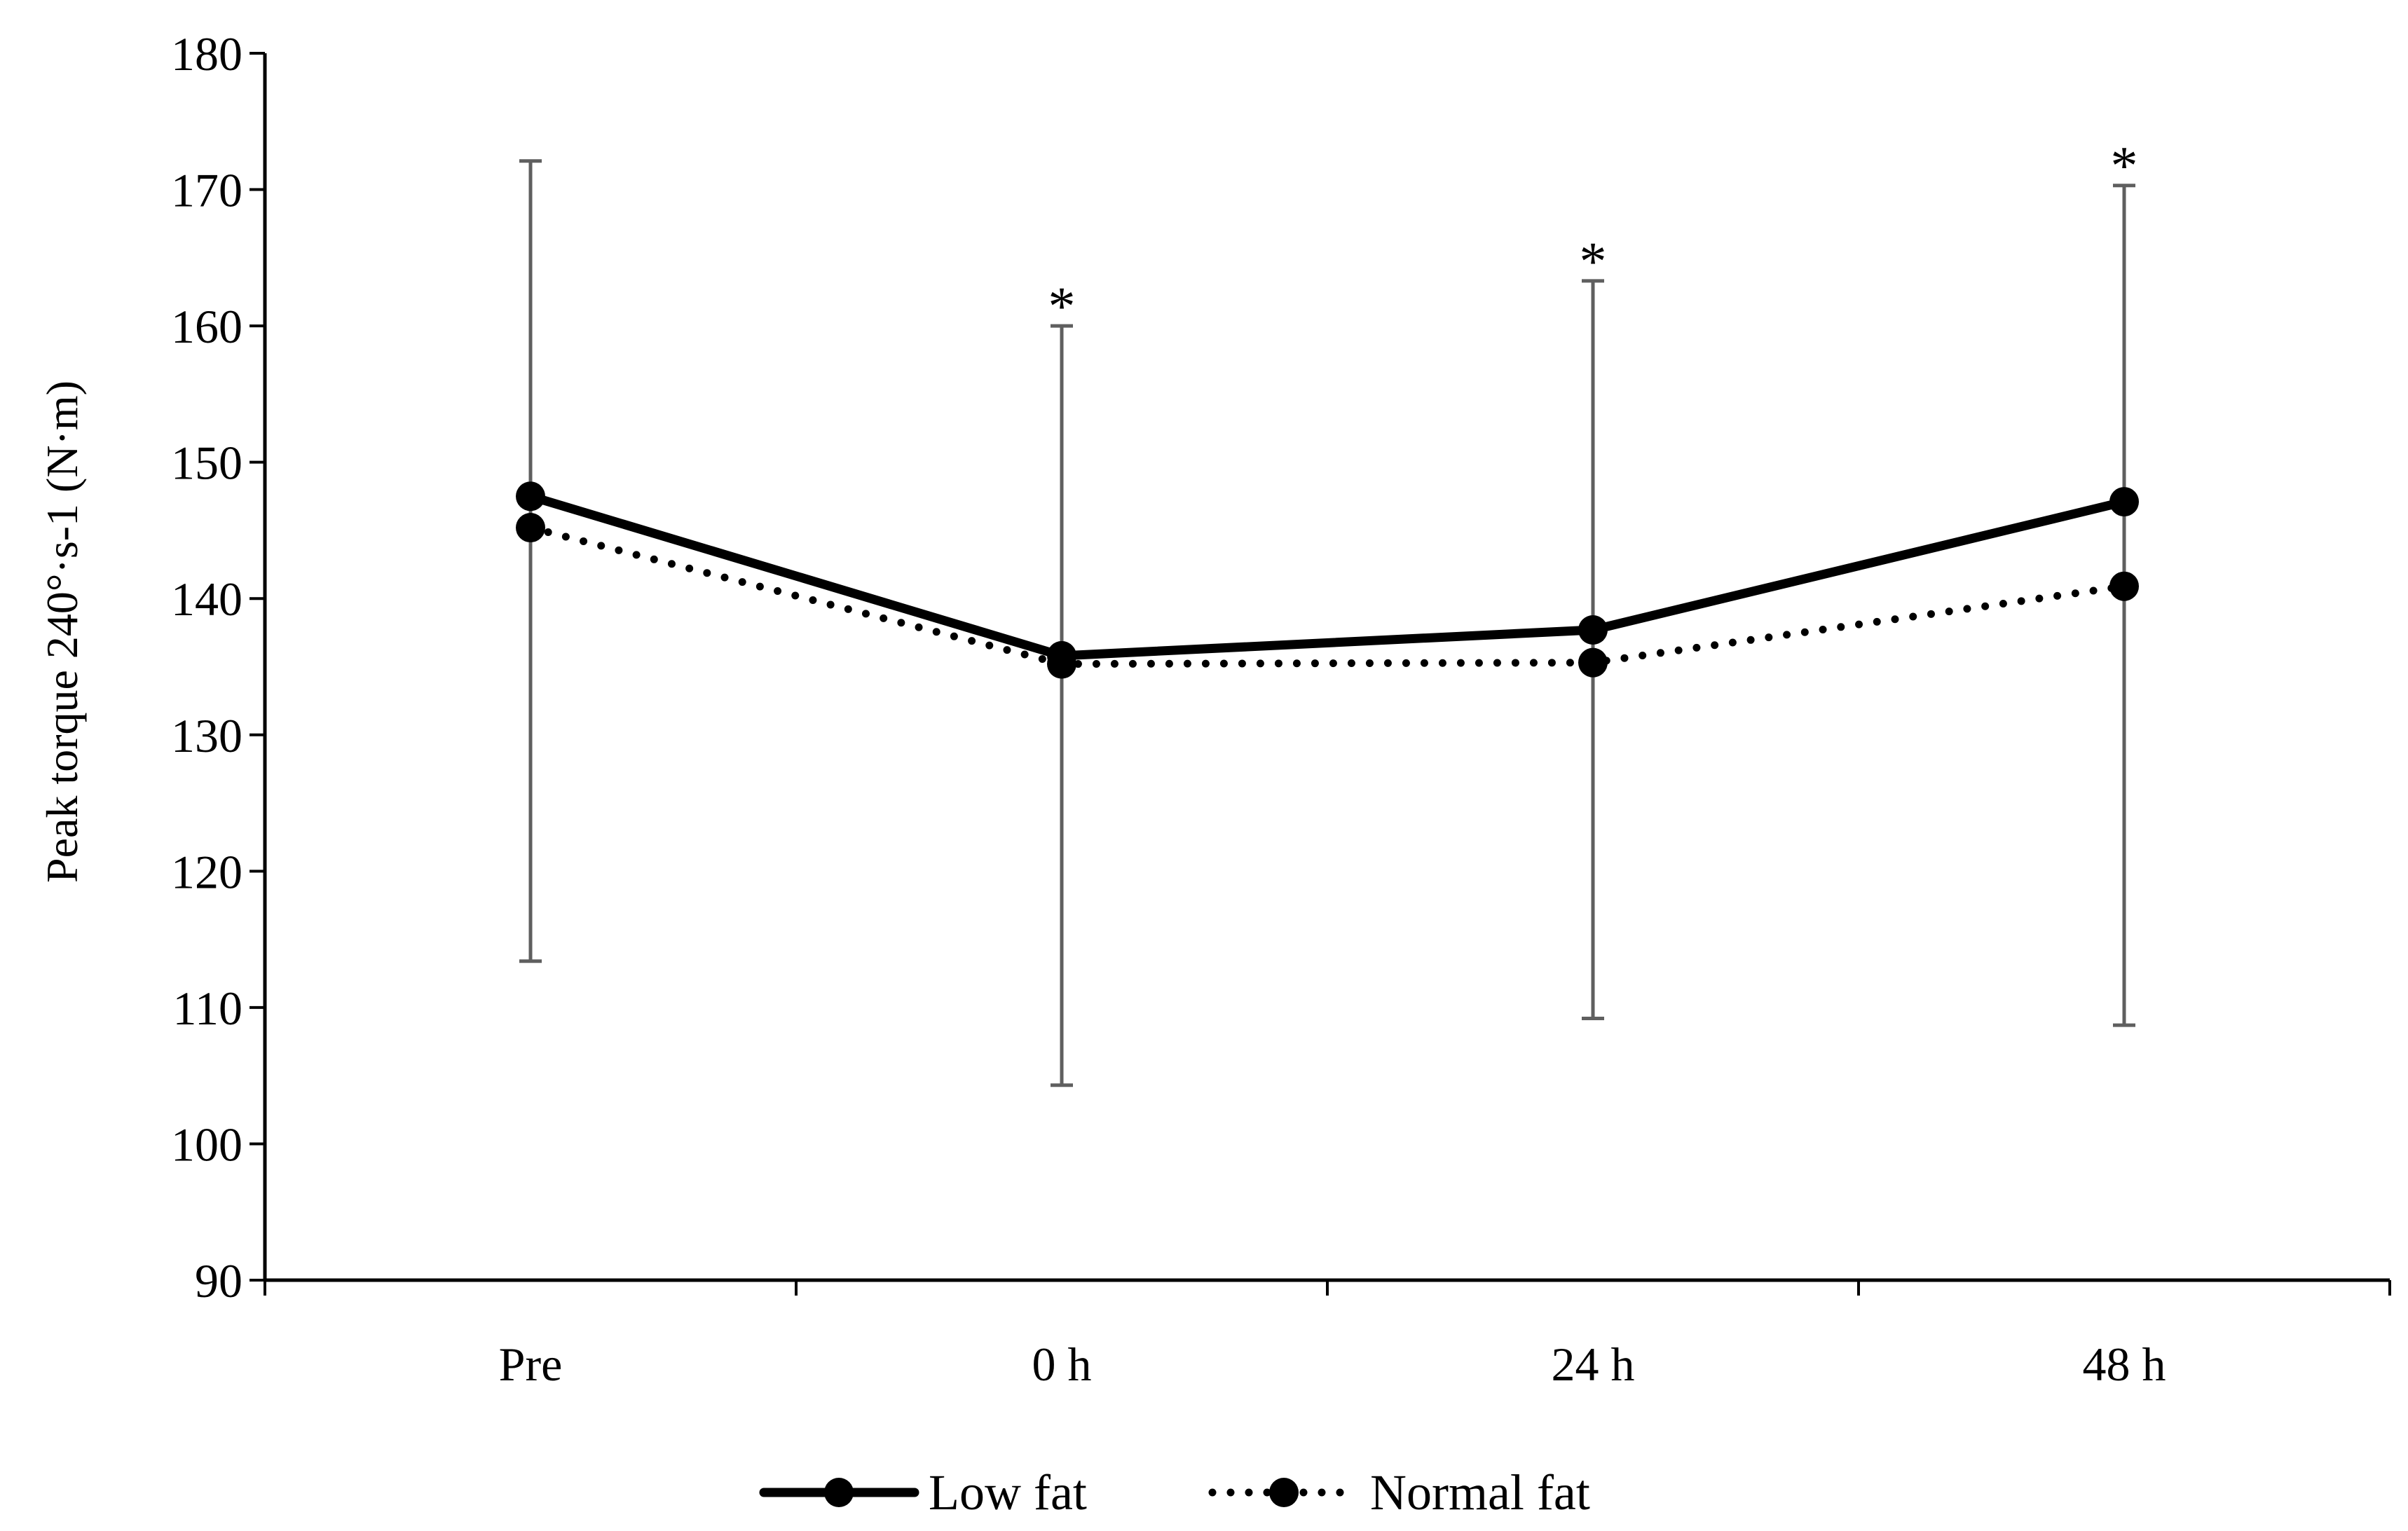 This screenshot has height=1531, width=2408. What do you see at coordinates (207, 326) in the screenshot?
I see `y-tick-label: 160` at bounding box center [207, 326].